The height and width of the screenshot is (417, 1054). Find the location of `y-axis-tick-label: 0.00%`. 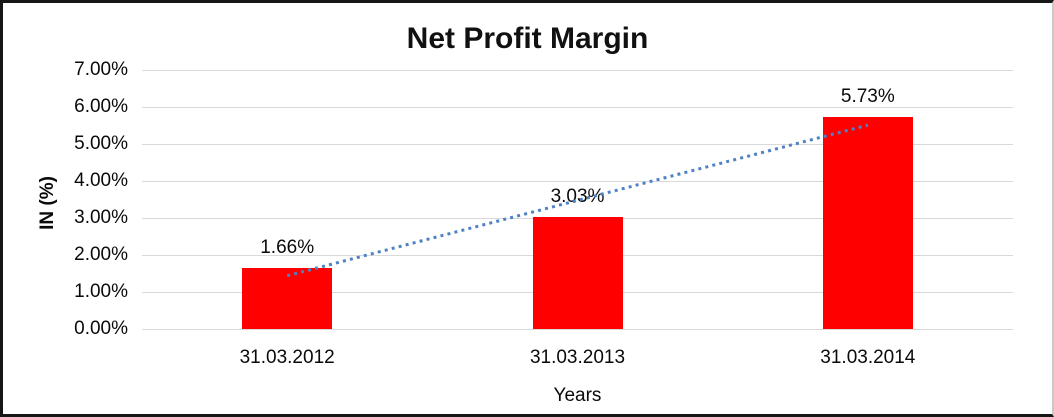

y-axis-tick-label: 0.00% is located at coordinates (101, 328).